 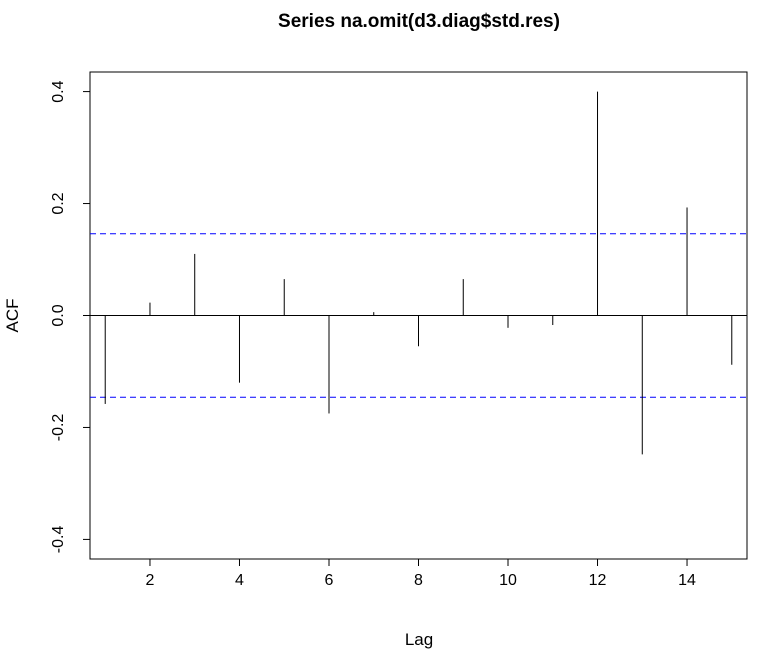 I want to click on y-tick-label: -0.4, so click(x=58, y=540).